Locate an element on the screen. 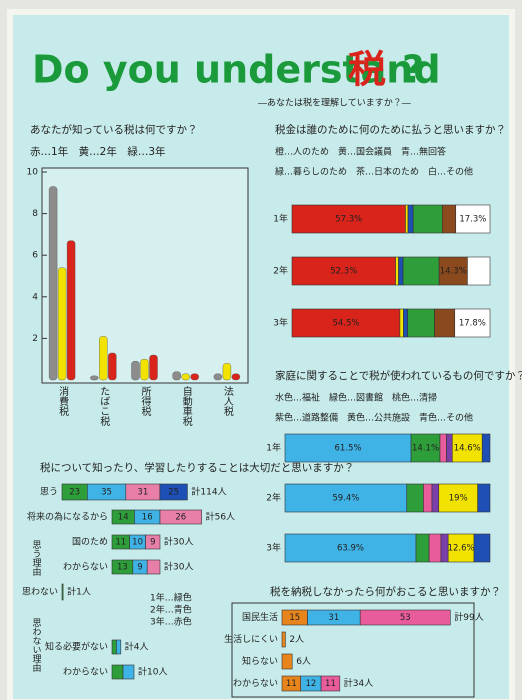  segment-label: 14.3% is located at coordinates (453, 272).